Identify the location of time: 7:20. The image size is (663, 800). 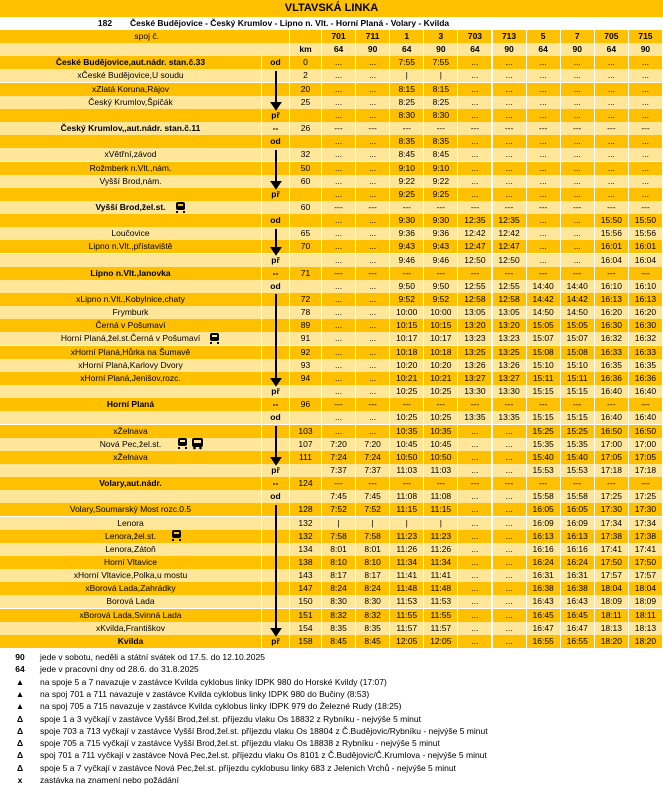
(339, 444).